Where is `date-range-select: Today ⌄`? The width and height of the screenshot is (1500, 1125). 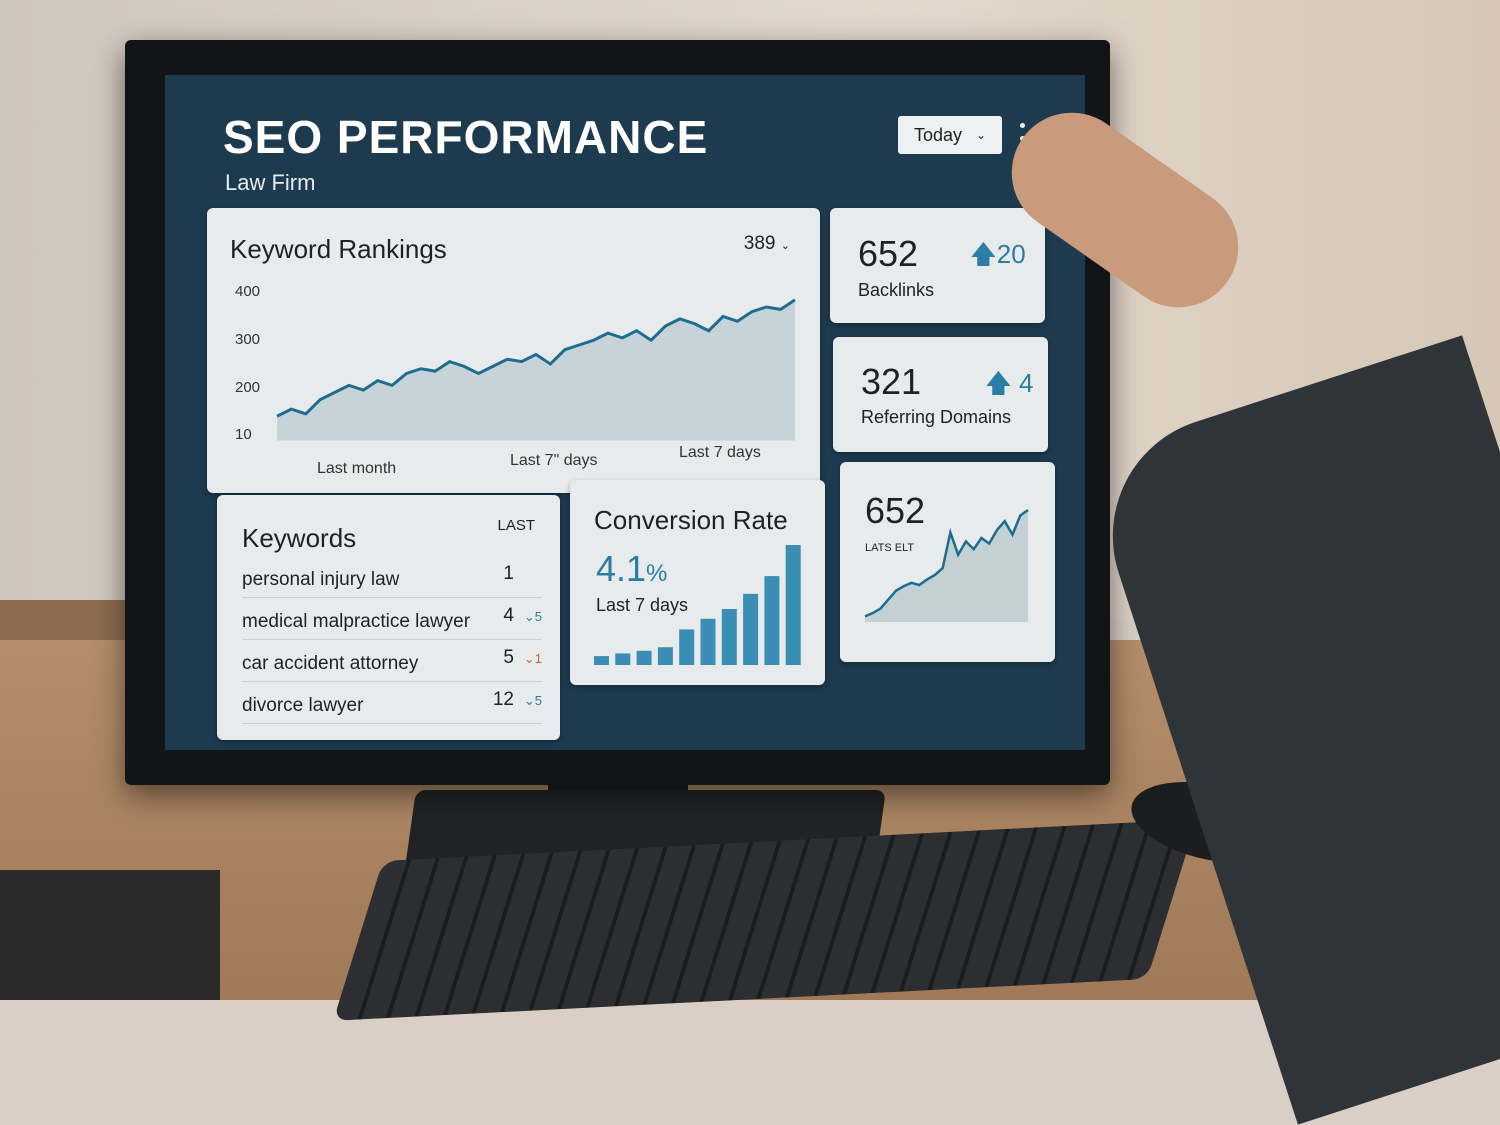 date-range-select: Today ⌄ is located at coordinates (950, 135).